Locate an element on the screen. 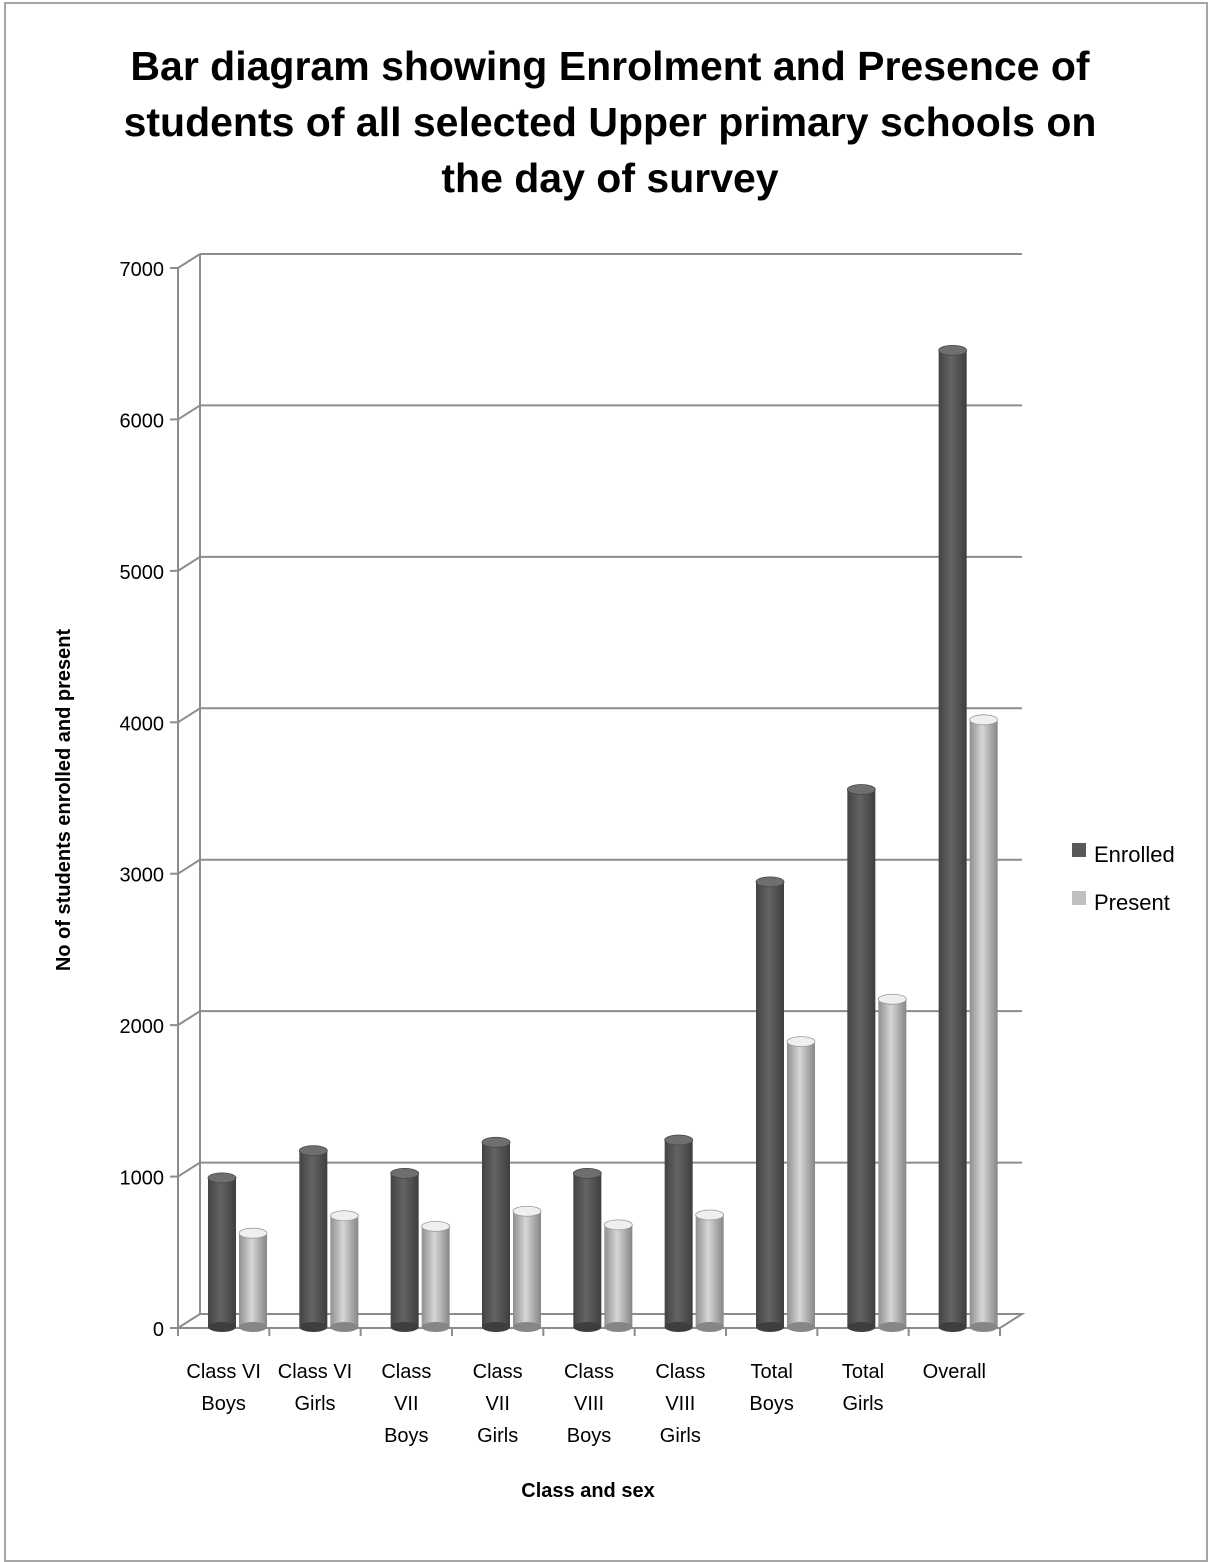 The height and width of the screenshot is (1562, 1210). legend: Enrolled Present is located at coordinates (1123, 878).